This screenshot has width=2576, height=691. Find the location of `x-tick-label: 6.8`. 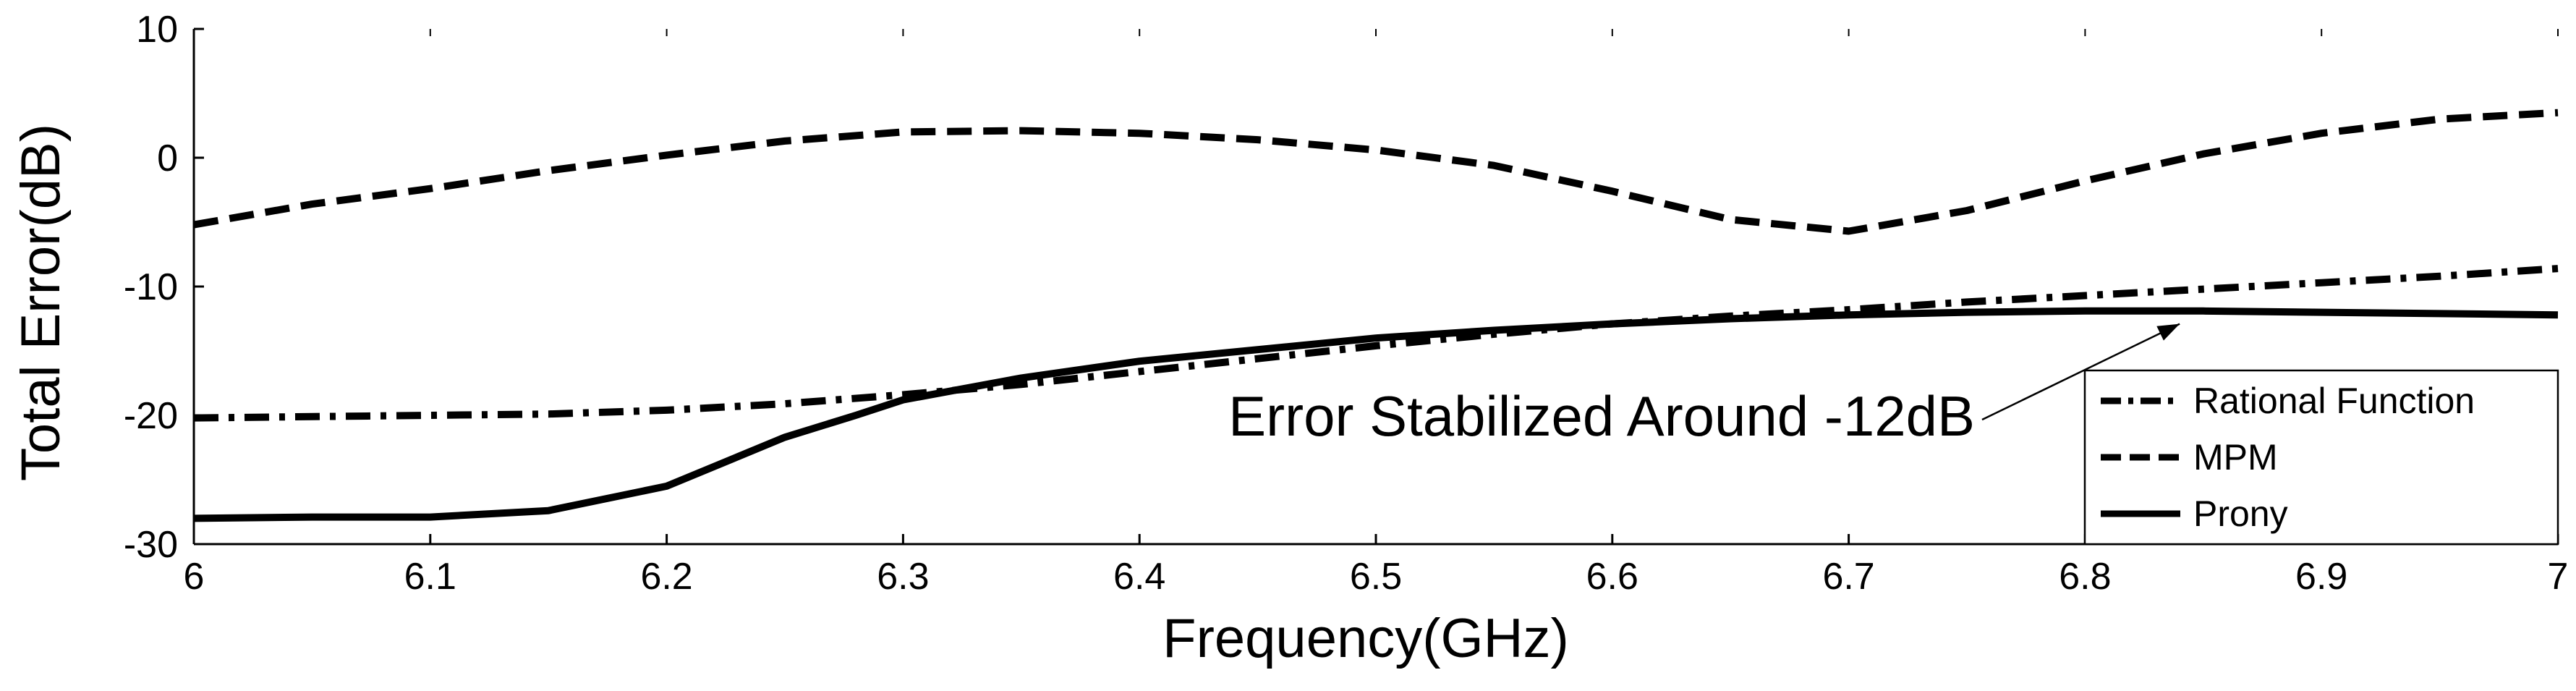

x-tick-label: 6.8 is located at coordinates (2085, 577).